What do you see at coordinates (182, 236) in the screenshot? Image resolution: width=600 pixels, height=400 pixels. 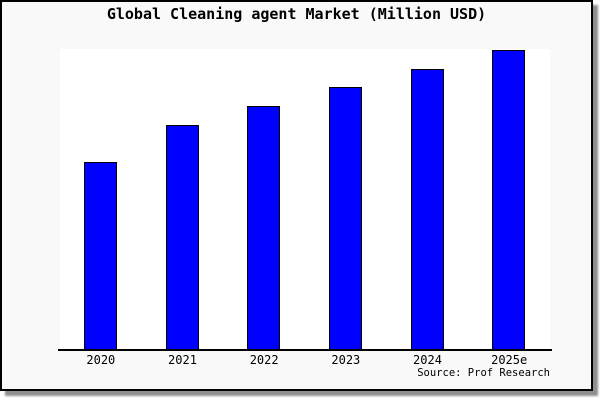 I see `bar-2021` at bounding box center [182, 236].